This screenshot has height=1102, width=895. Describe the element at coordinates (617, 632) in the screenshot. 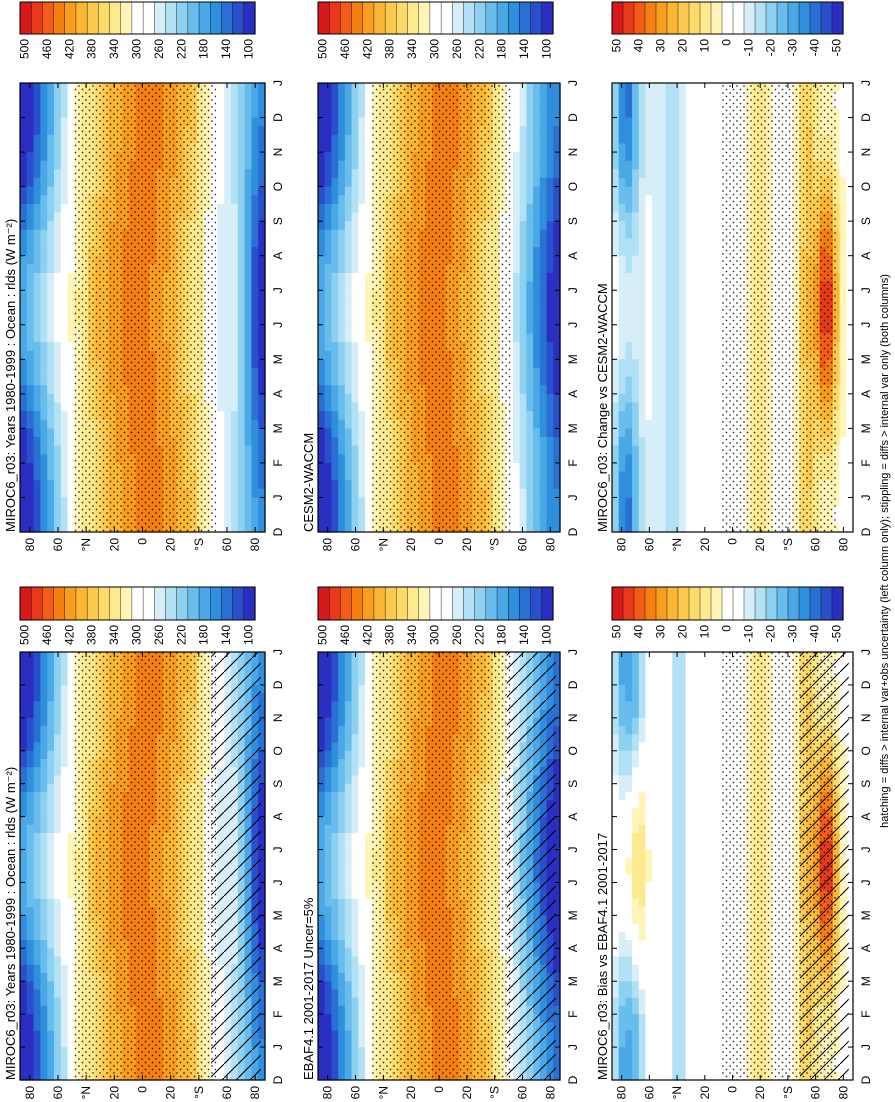

I see `colorbar-label: 50` at that location.